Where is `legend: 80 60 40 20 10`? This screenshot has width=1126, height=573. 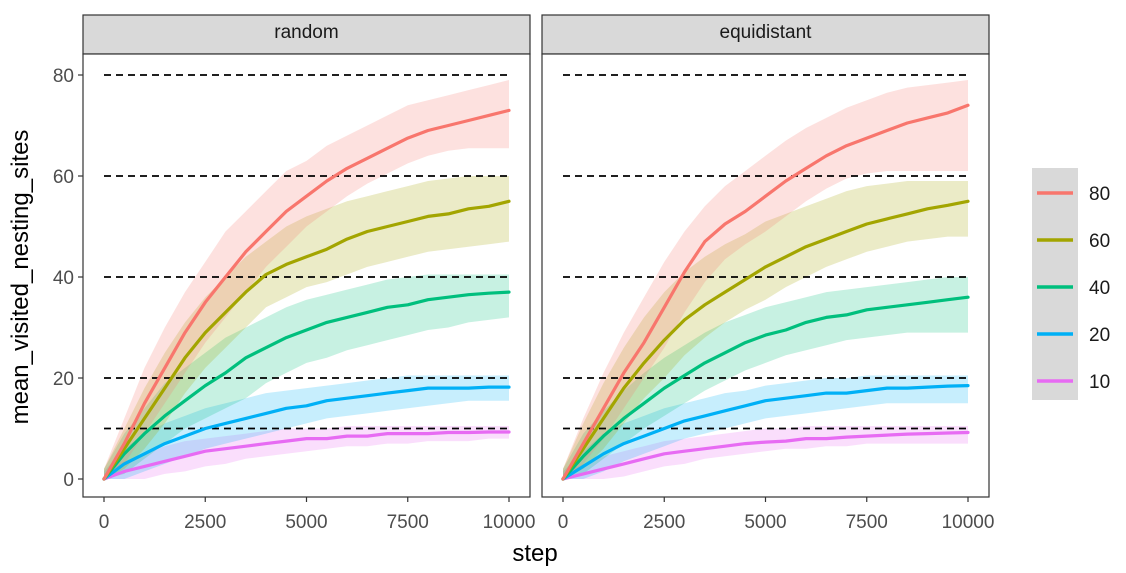
legend: 80 60 40 20 10 is located at coordinates (1071, 284).